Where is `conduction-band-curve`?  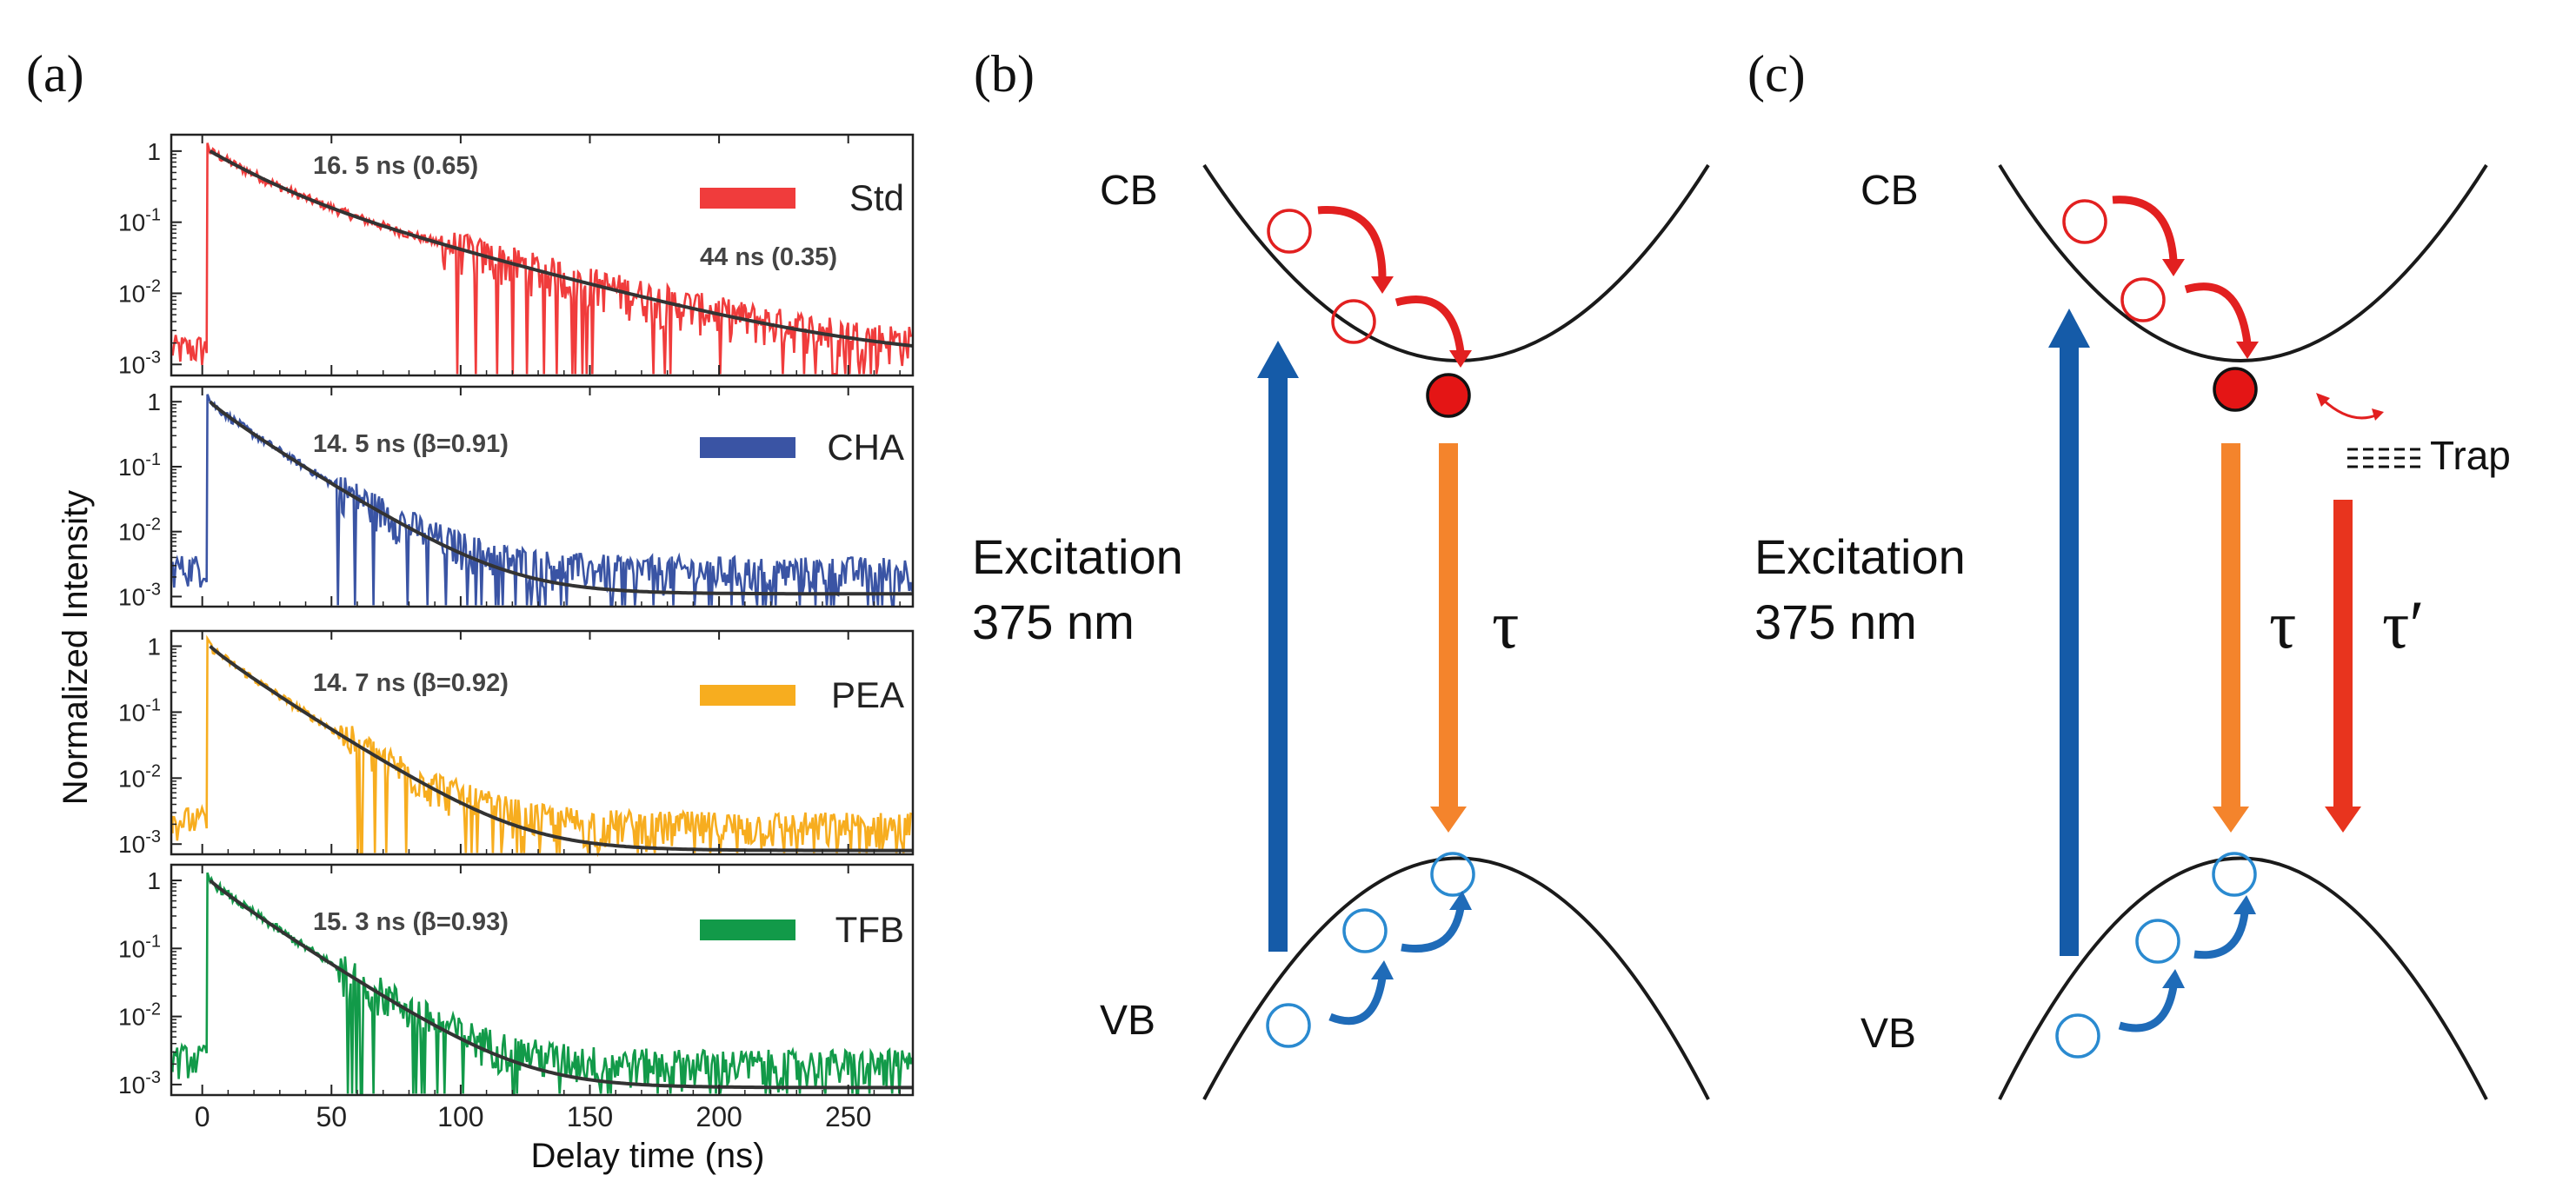
conduction-band-curve is located at coordinates (2243, 262).